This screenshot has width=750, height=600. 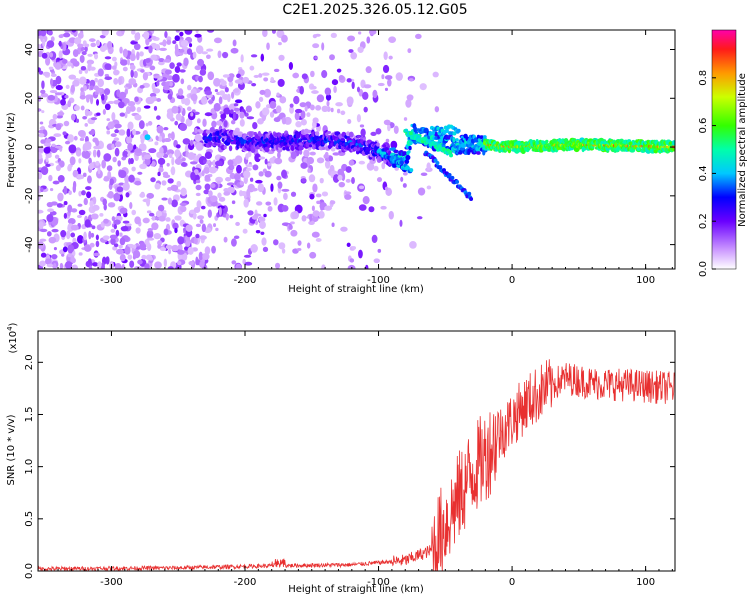 I want to click on snr-xlabel: Height of straight line (km), so click(x=356, y=589).